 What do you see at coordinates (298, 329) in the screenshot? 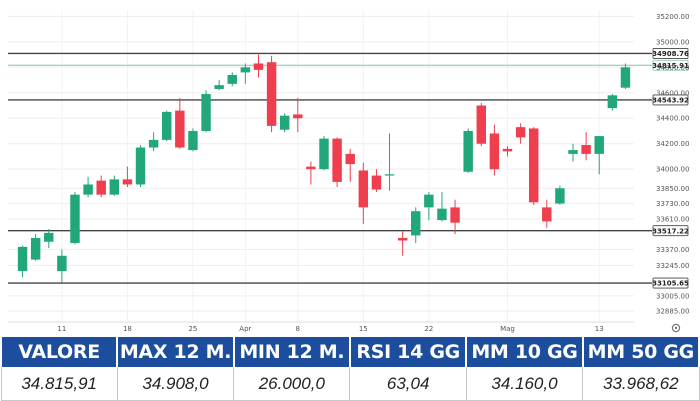
I see `x-tick-label: 8` at bounding box center [298, 329].